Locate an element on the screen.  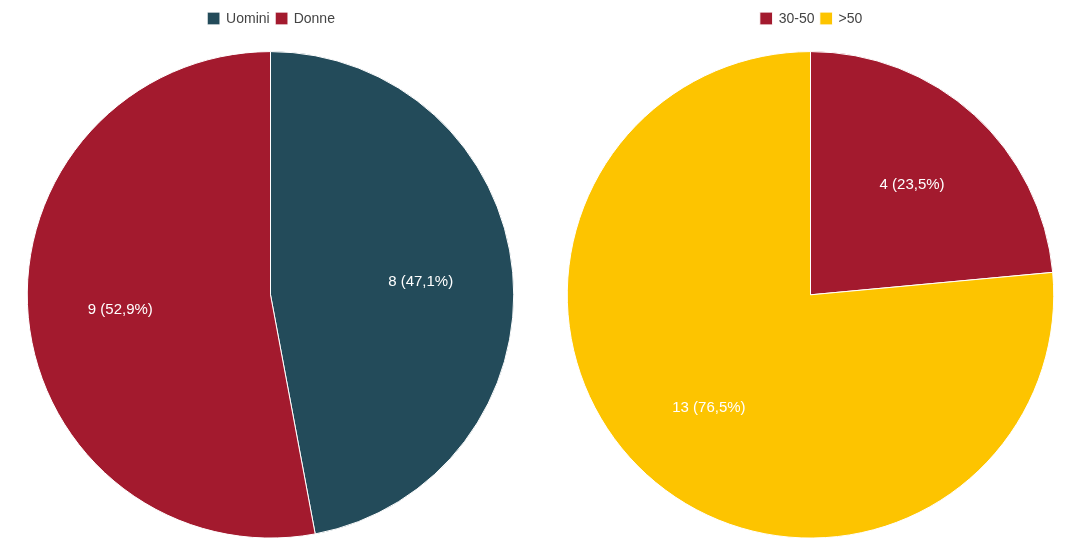
legend-label: 30-50 is located at coordinates (796, 18).